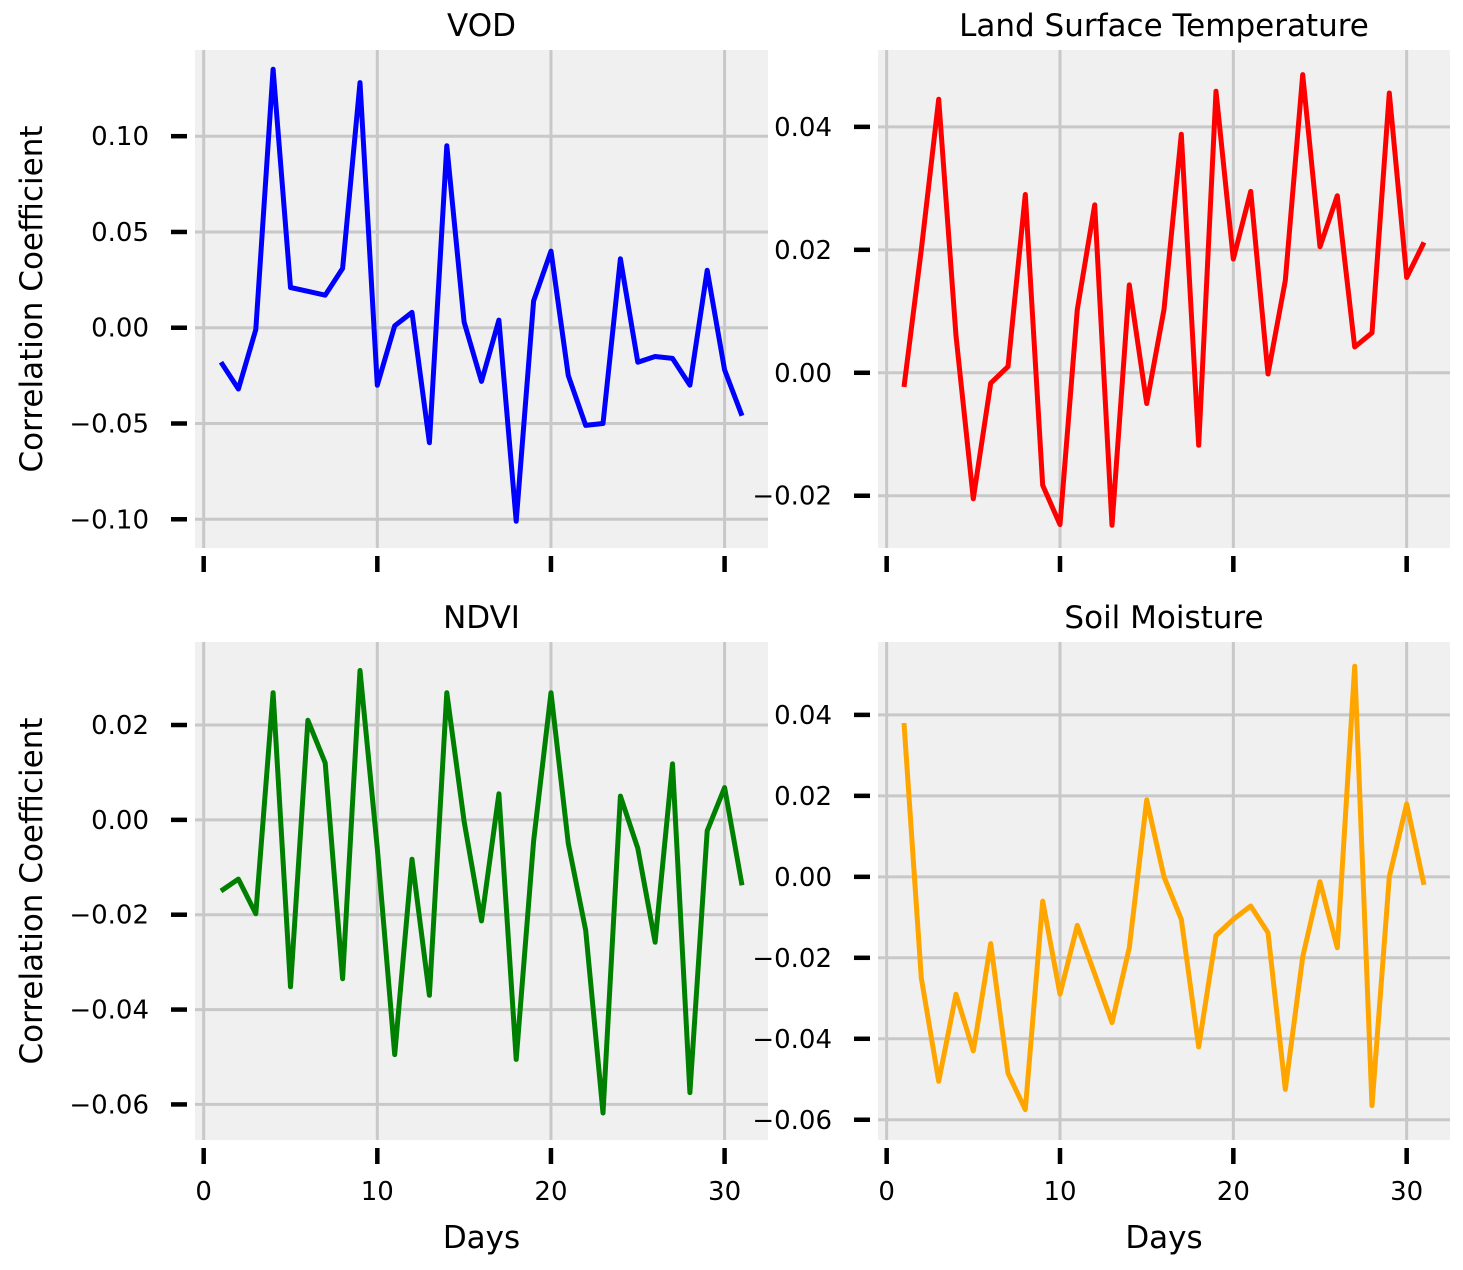 Image resolution: width=1463 pixels, height=1270 pixels. Describe the element at coordinates (481, 295) in the screenshot. I see `vod-series-line` at that location.